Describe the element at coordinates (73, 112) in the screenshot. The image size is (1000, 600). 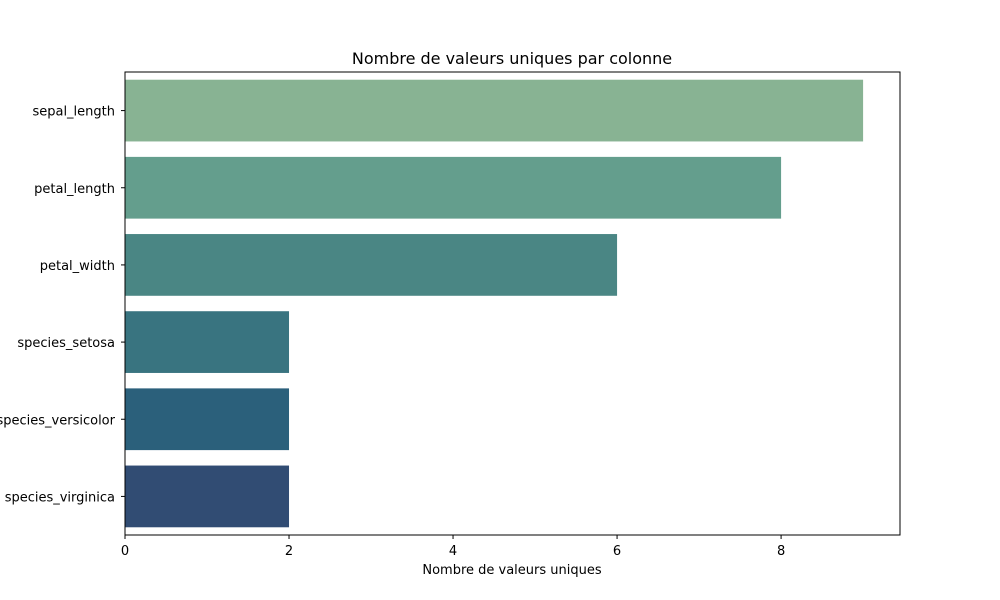
I see `y-tick-label: sepal_length` at that location.